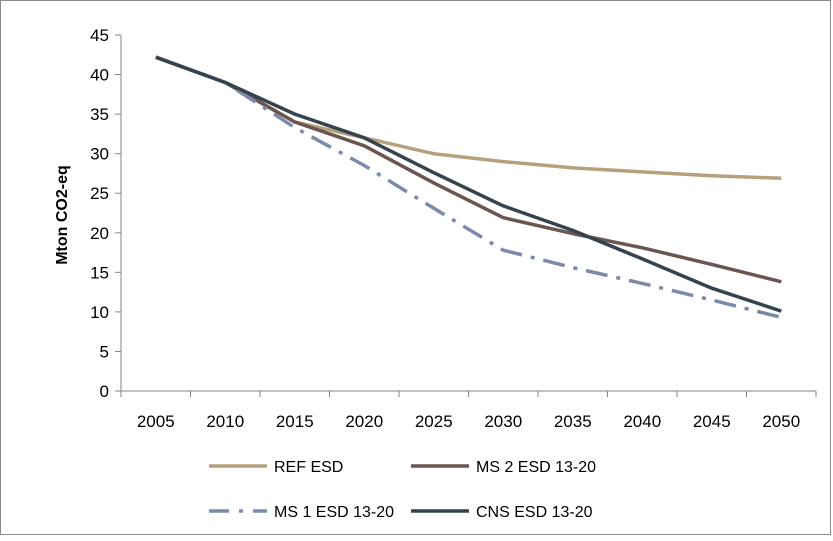 The height and width of the screenshot is (541, 833). What do you see at coordinates (106, 213) in the screenshot?
I see `y-axis: 0 5 10 15 20 25 30 35 40 45` at bounding box center [106, 213].